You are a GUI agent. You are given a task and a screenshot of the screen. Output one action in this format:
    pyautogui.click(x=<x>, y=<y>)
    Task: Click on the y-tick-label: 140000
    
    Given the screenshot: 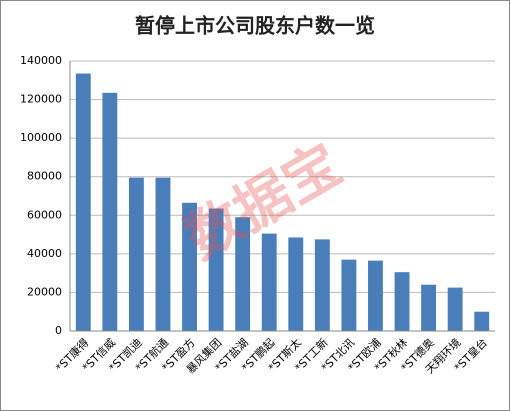 What is the action you would take?
    pyautogui.click(x=41, y=60)
    